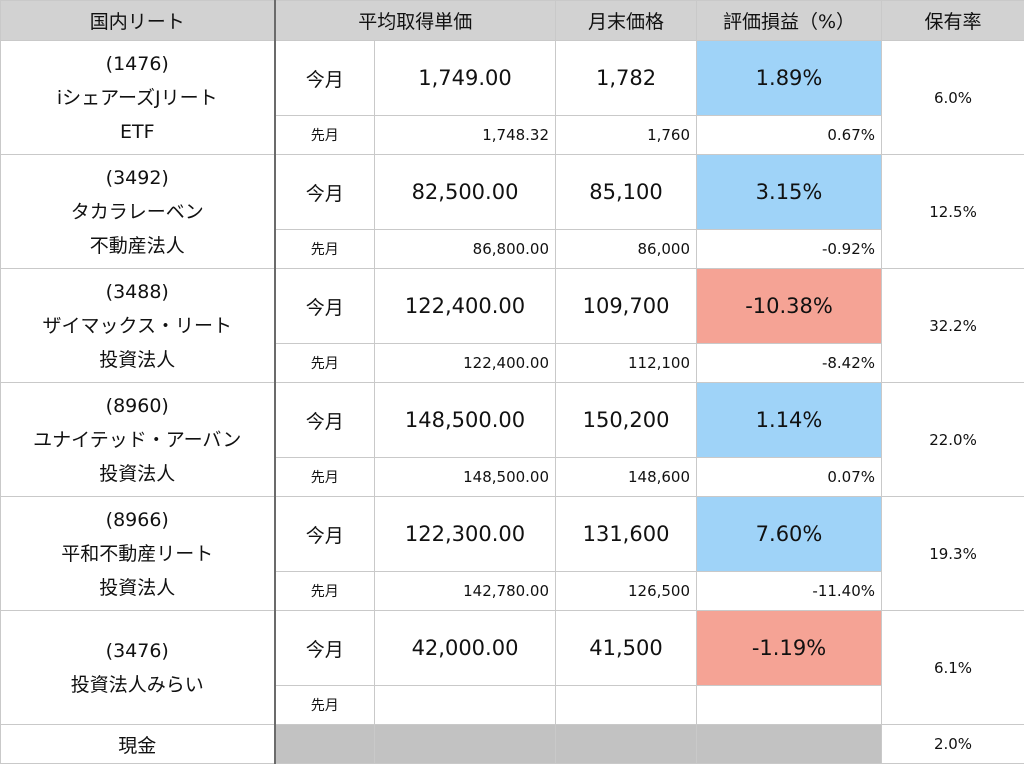  I want to click on avg-cost-now: 122,400.00, so click(465, 306).